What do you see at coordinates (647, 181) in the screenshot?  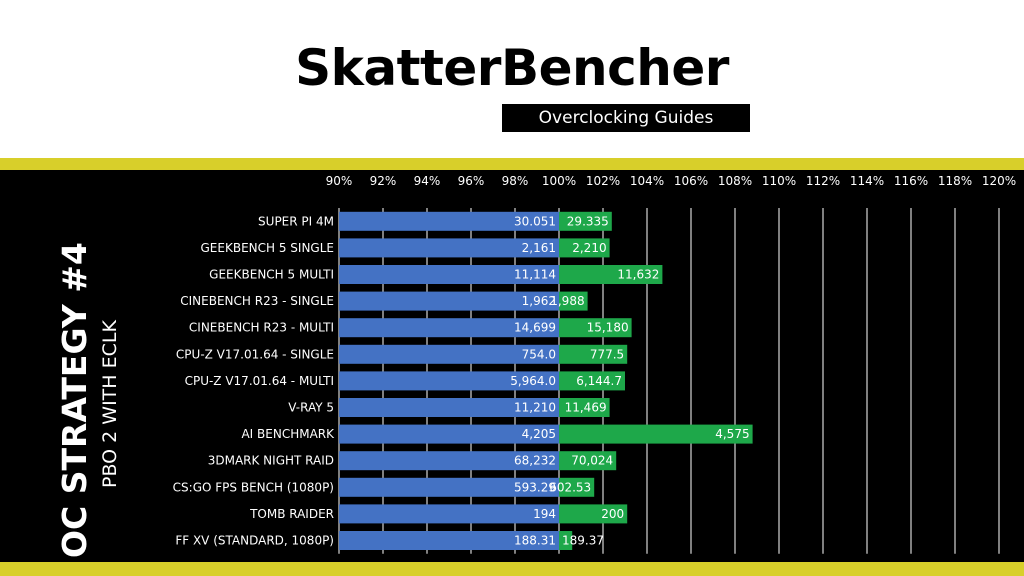 I see `x-tick-label: 104%` at bounding box center [647, 181].